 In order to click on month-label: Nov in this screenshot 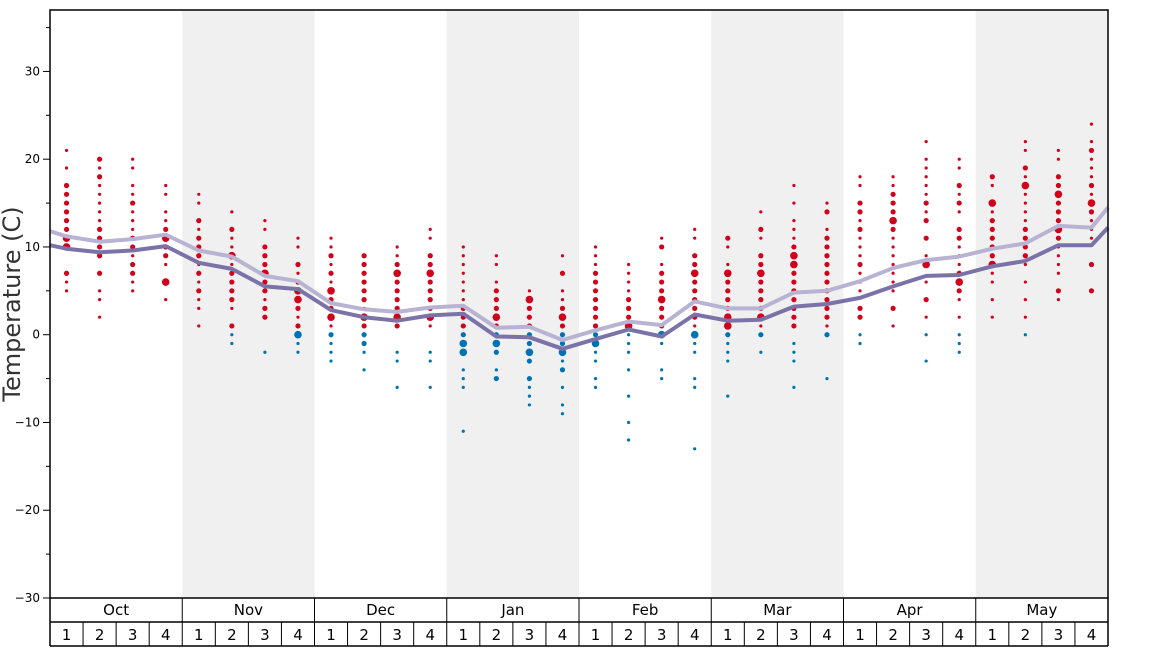, I will do `click(248, 610)`.